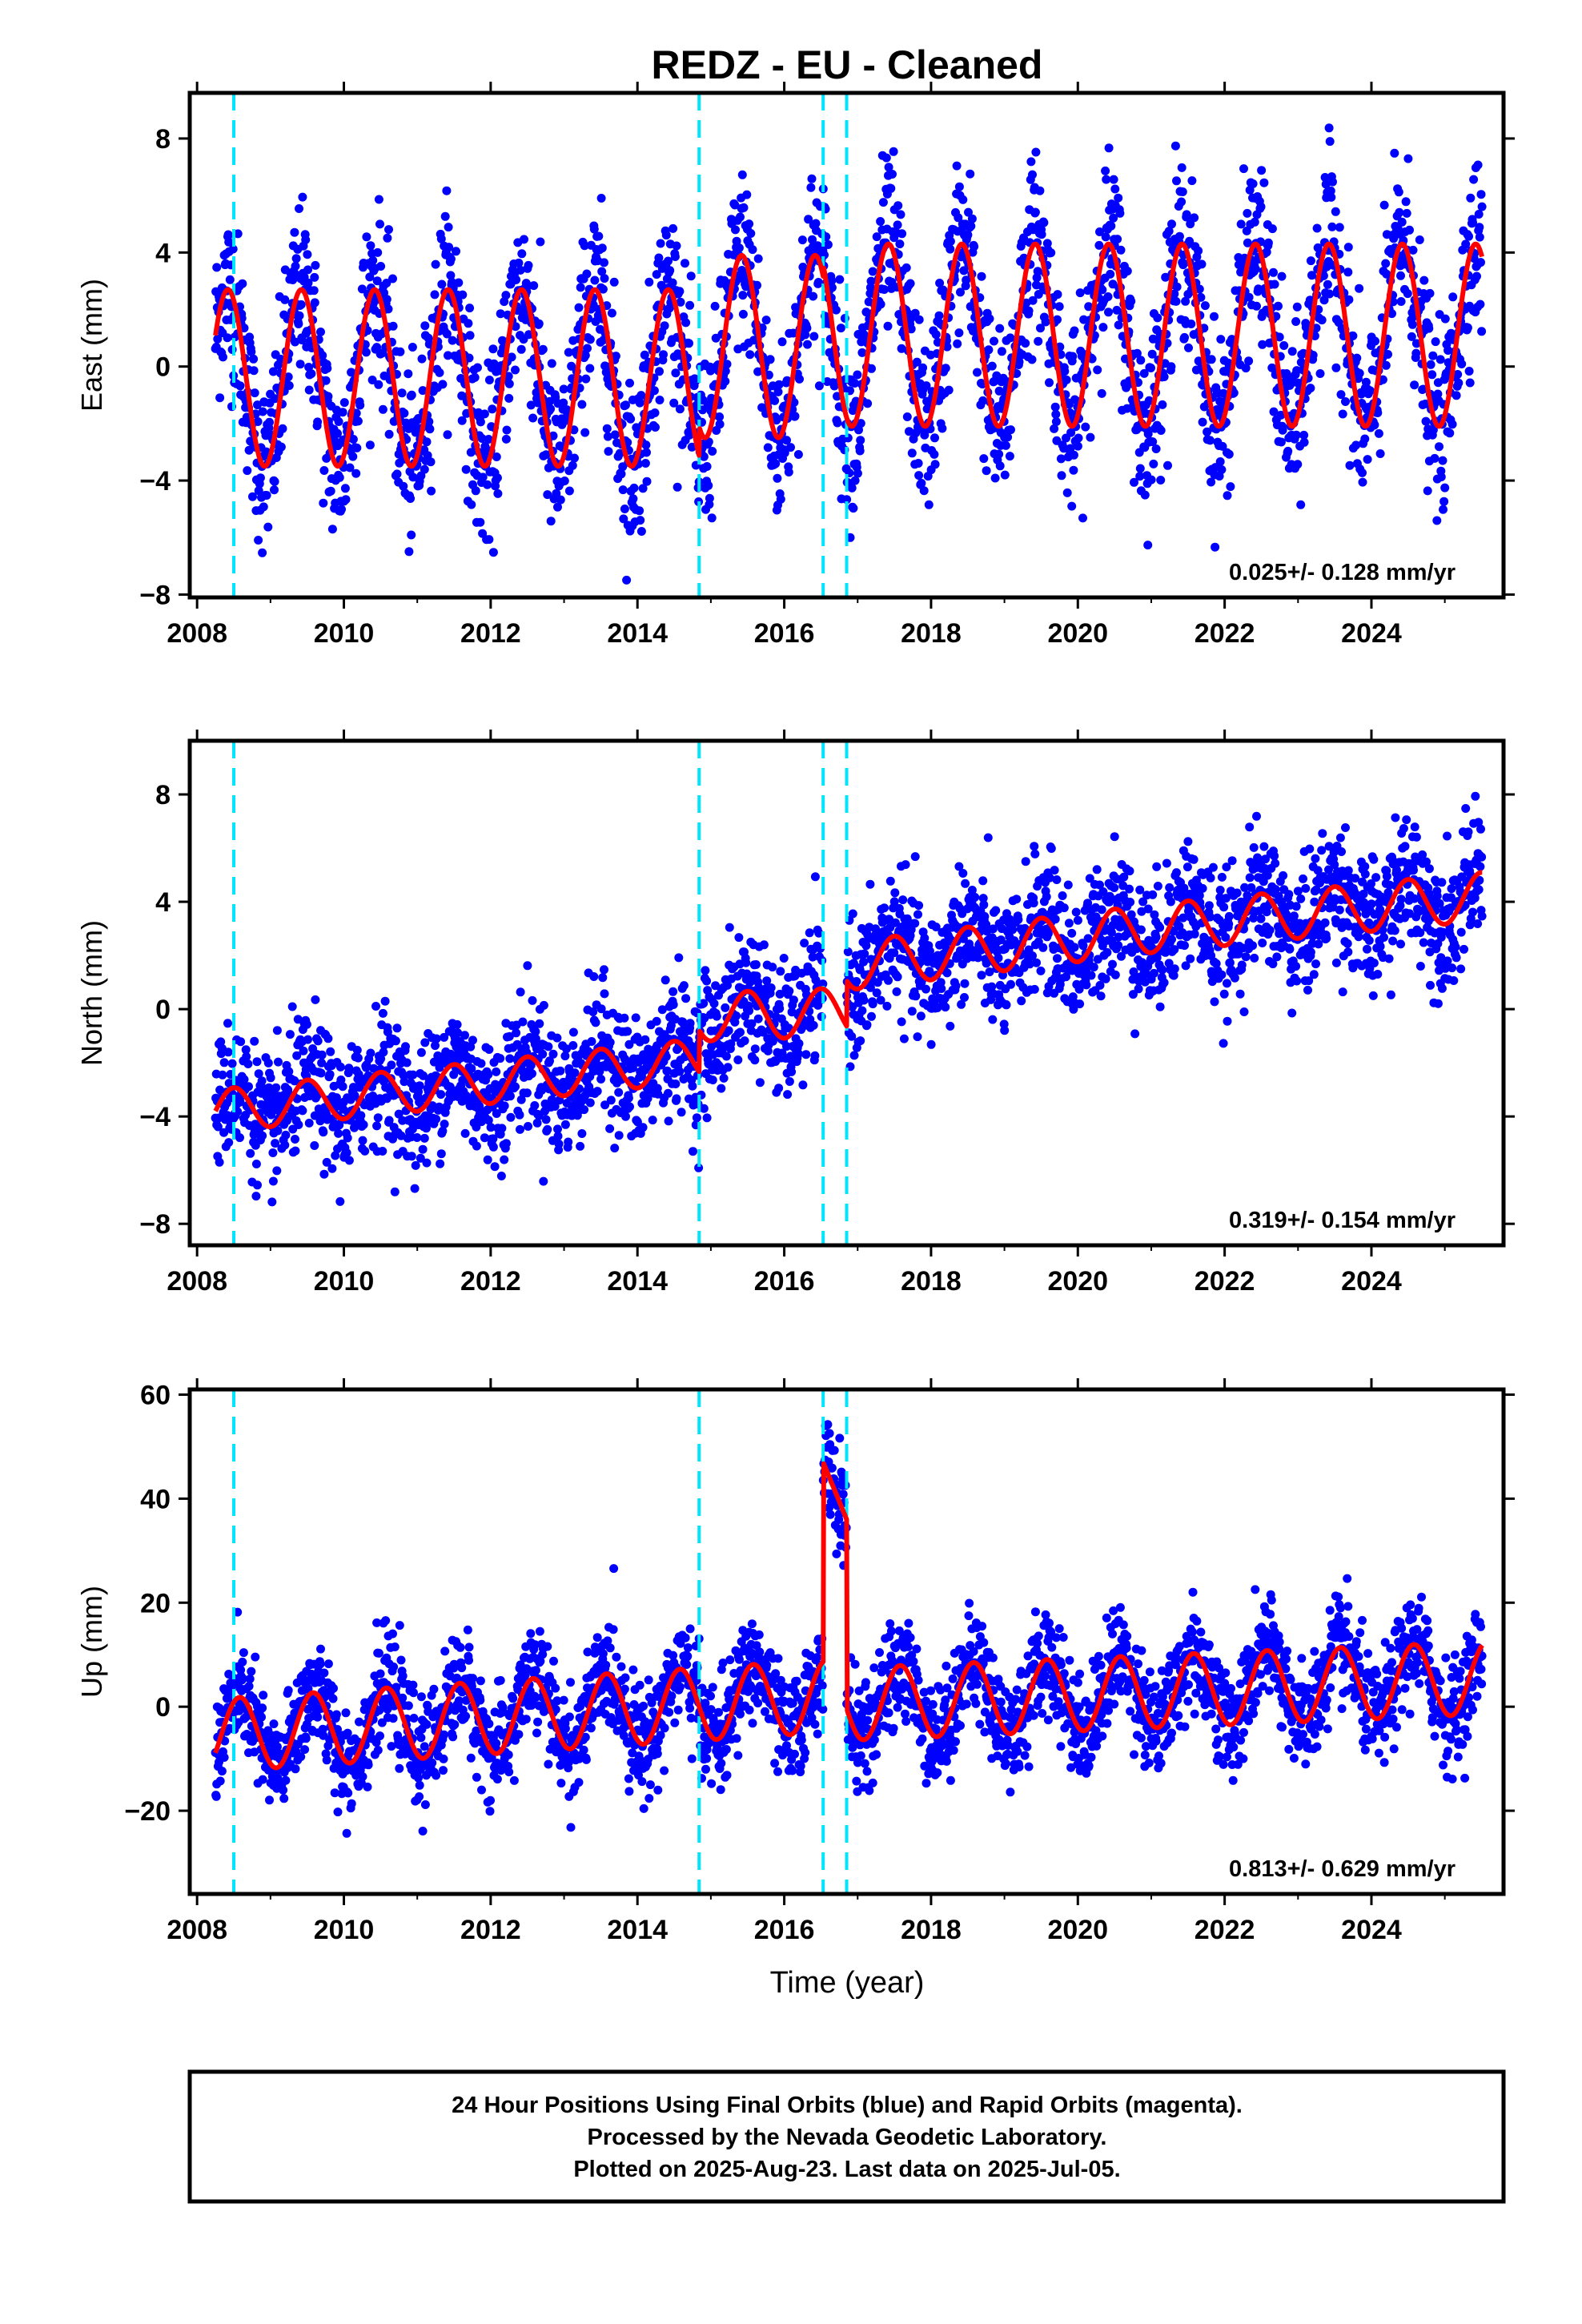  What do you see at coordinates (1371, 633) in the screenshot?
I see `x-tick-label: 2024` at bounding box center [1371, 633].